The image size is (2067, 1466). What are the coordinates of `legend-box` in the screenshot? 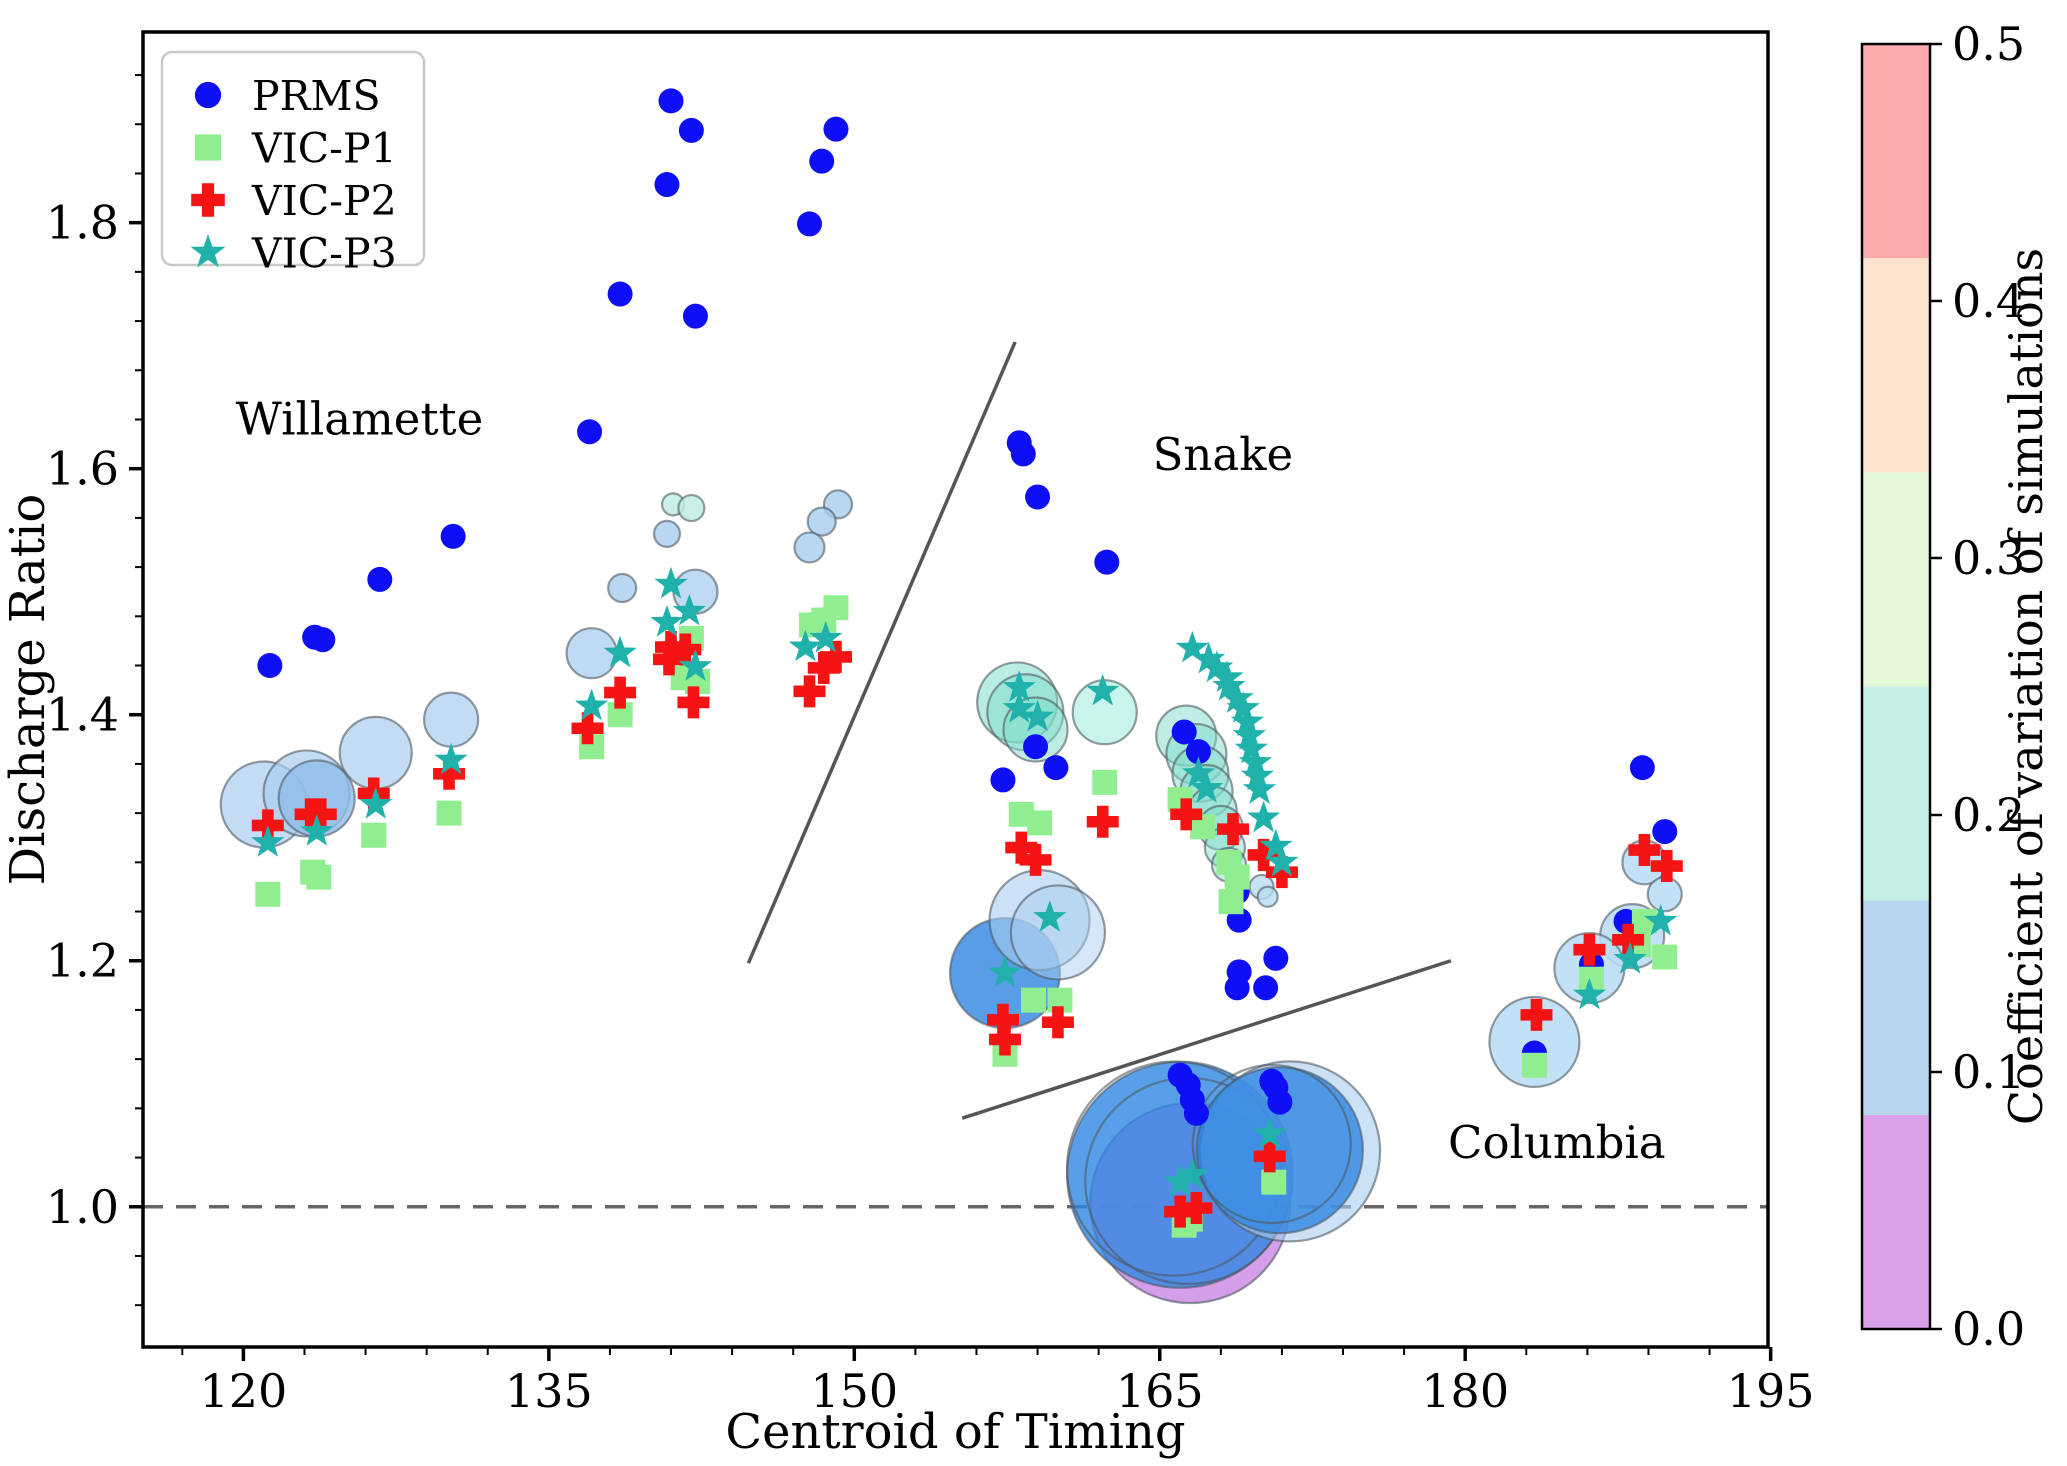 It's located at (293, 158).